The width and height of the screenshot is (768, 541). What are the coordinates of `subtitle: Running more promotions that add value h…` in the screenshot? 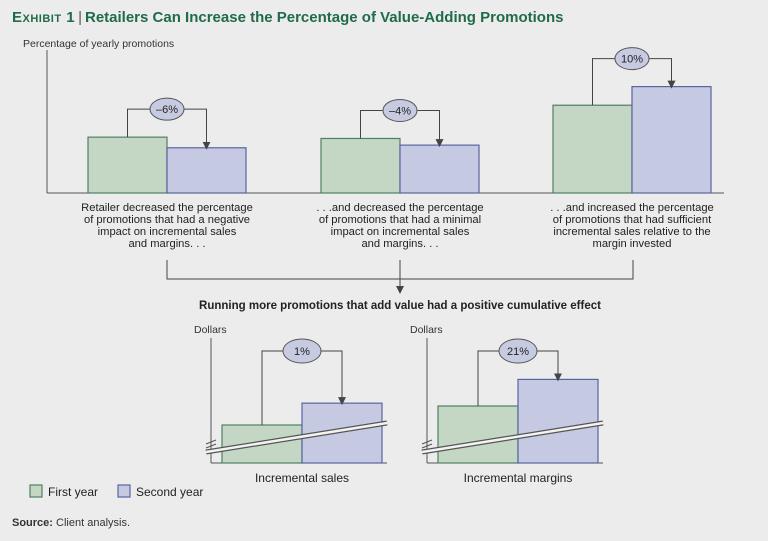 It's located at (400, 306).